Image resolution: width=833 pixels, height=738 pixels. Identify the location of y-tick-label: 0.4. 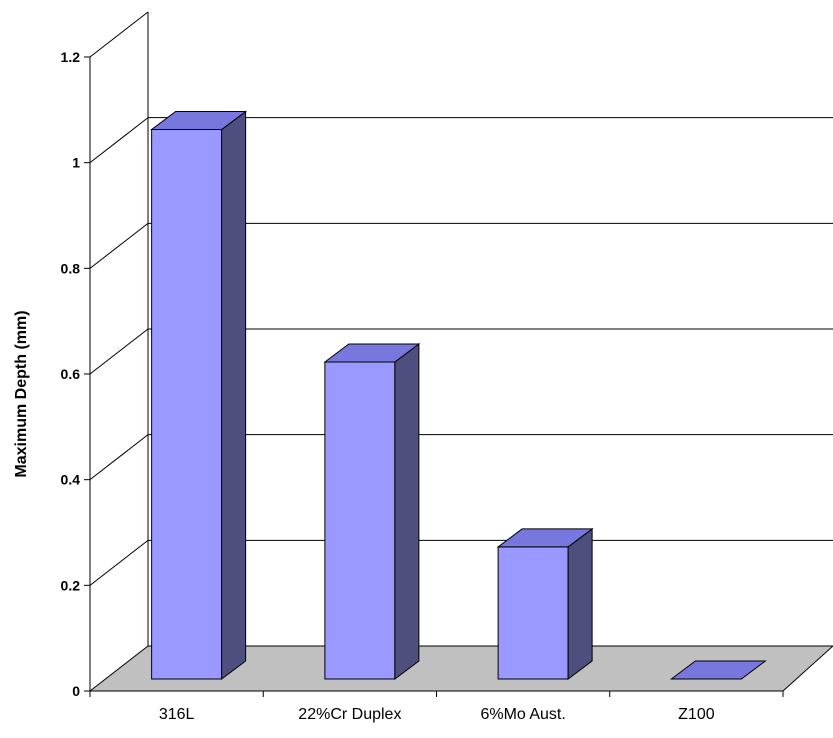
(71, 480).